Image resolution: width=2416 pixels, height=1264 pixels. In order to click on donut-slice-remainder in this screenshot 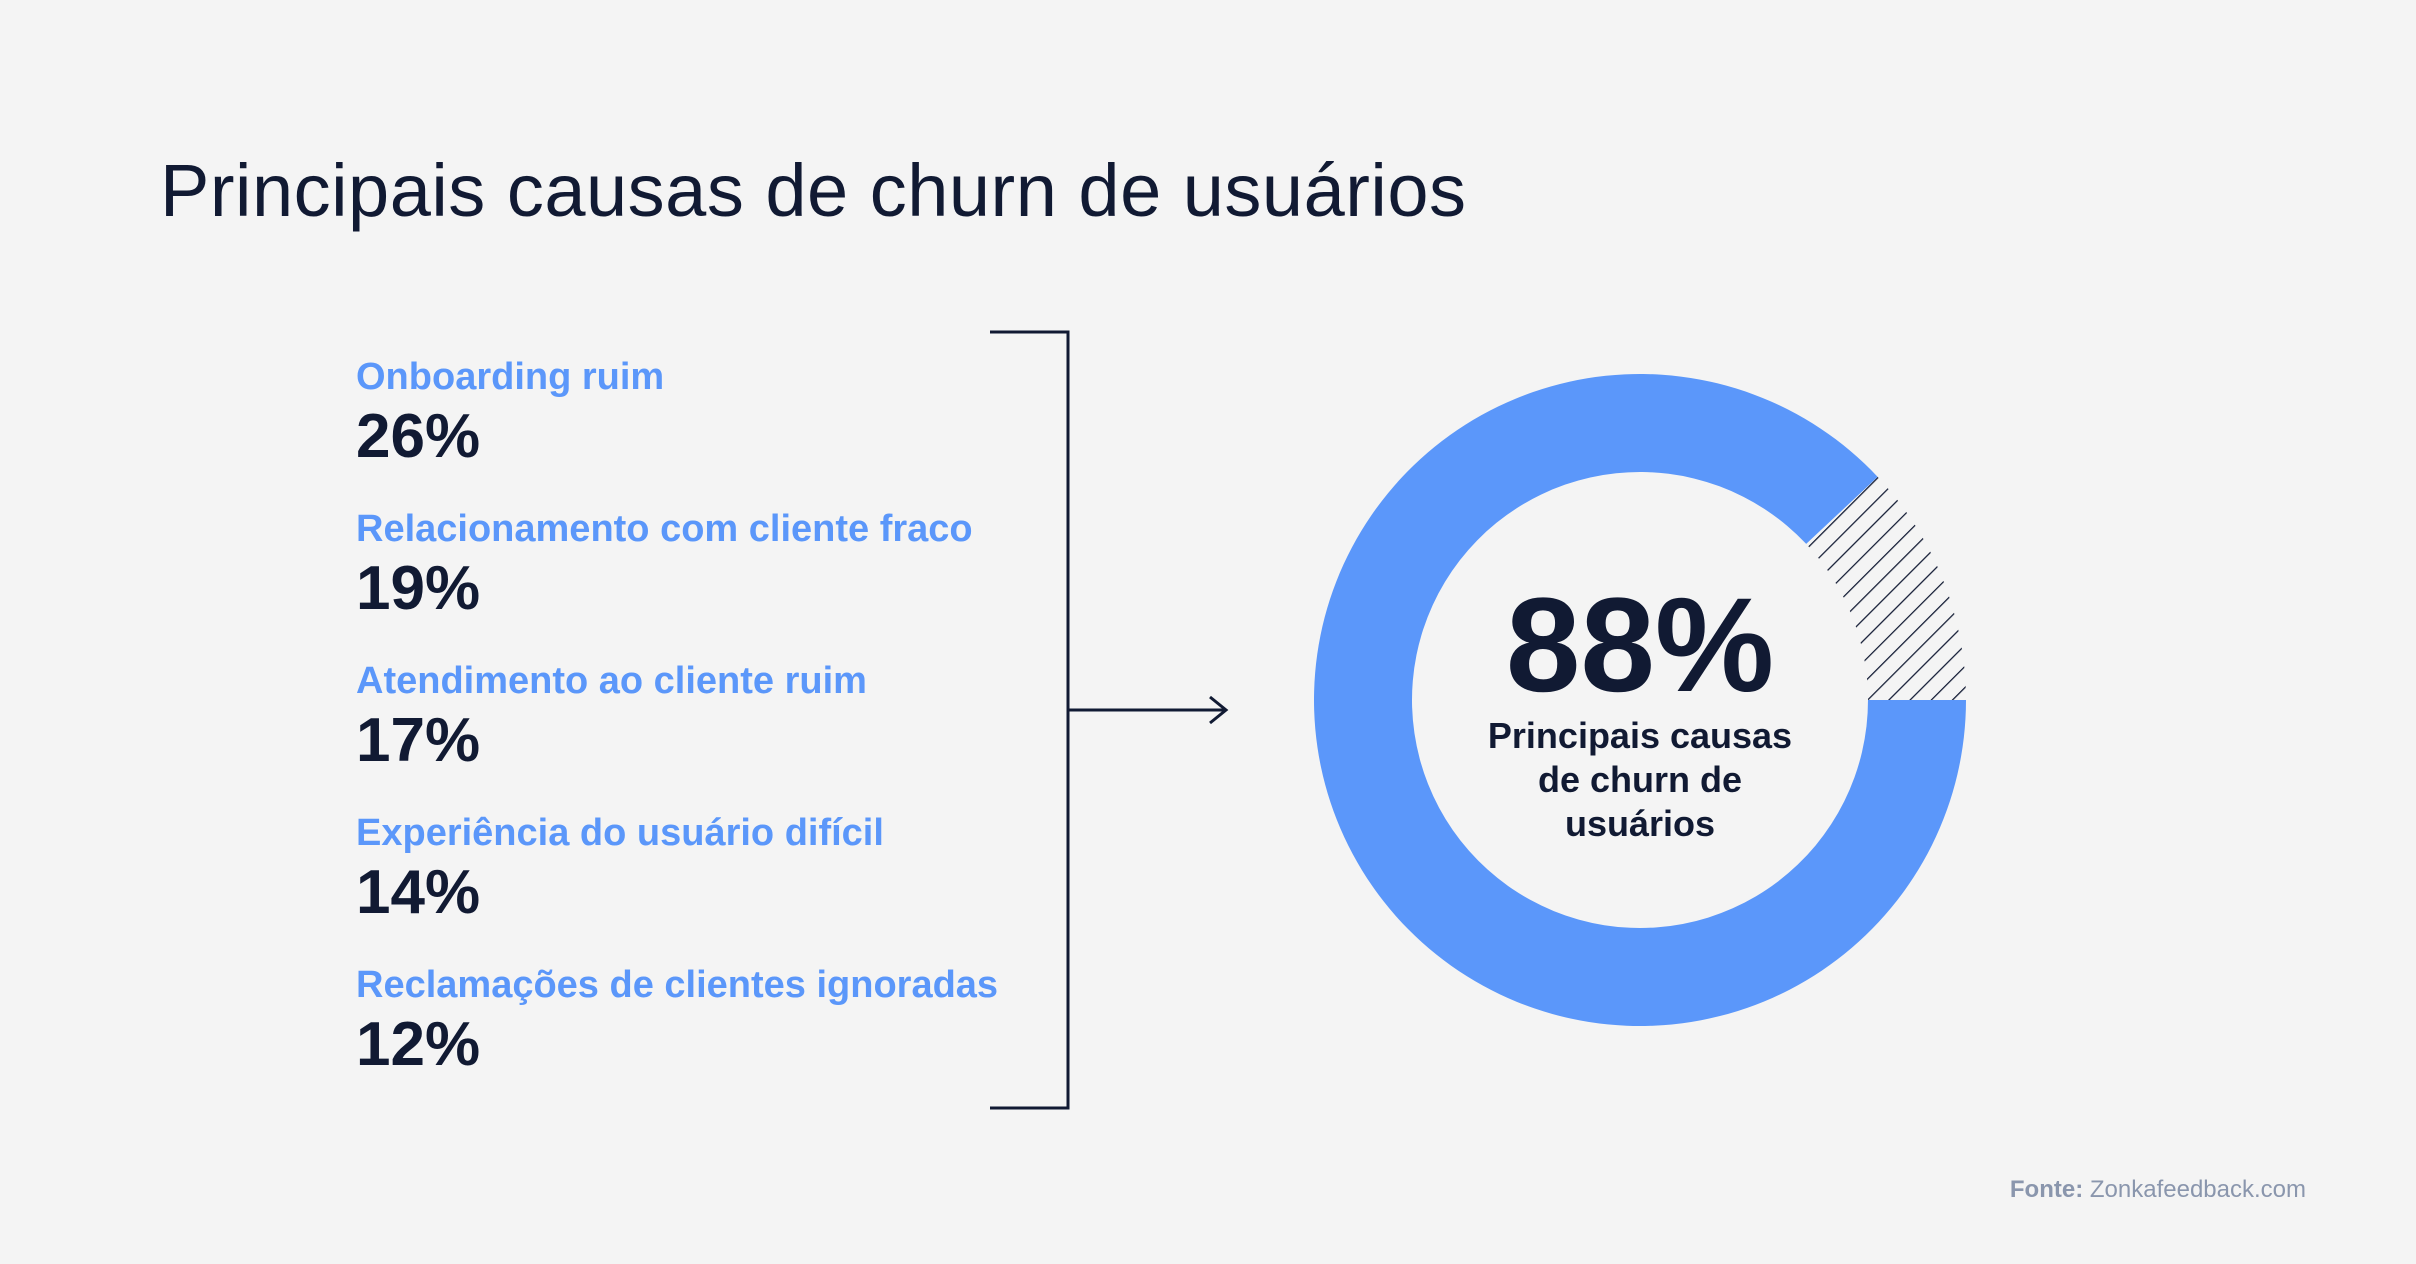, I will do `click(1886, 588)`.